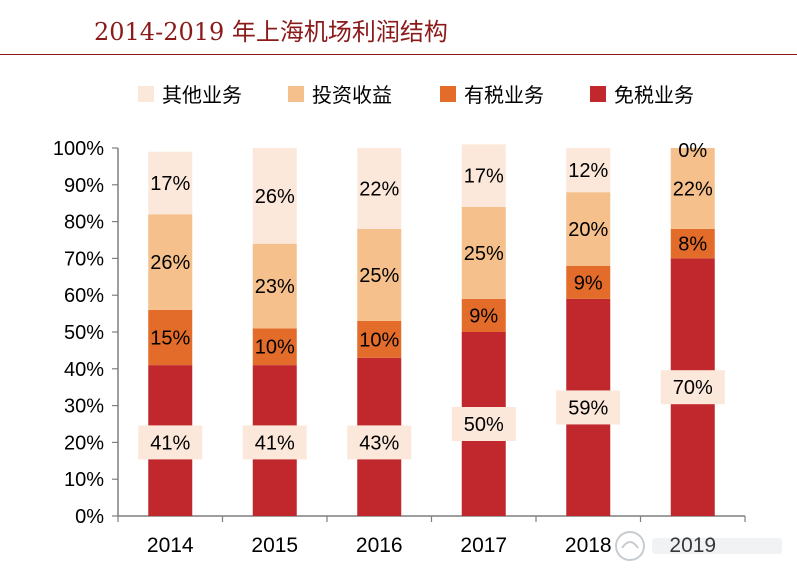  What do you see at coordinates (84, 443) in the screenshot?
I see `y-tick-label: 20%` at bounding box center [84, 443].